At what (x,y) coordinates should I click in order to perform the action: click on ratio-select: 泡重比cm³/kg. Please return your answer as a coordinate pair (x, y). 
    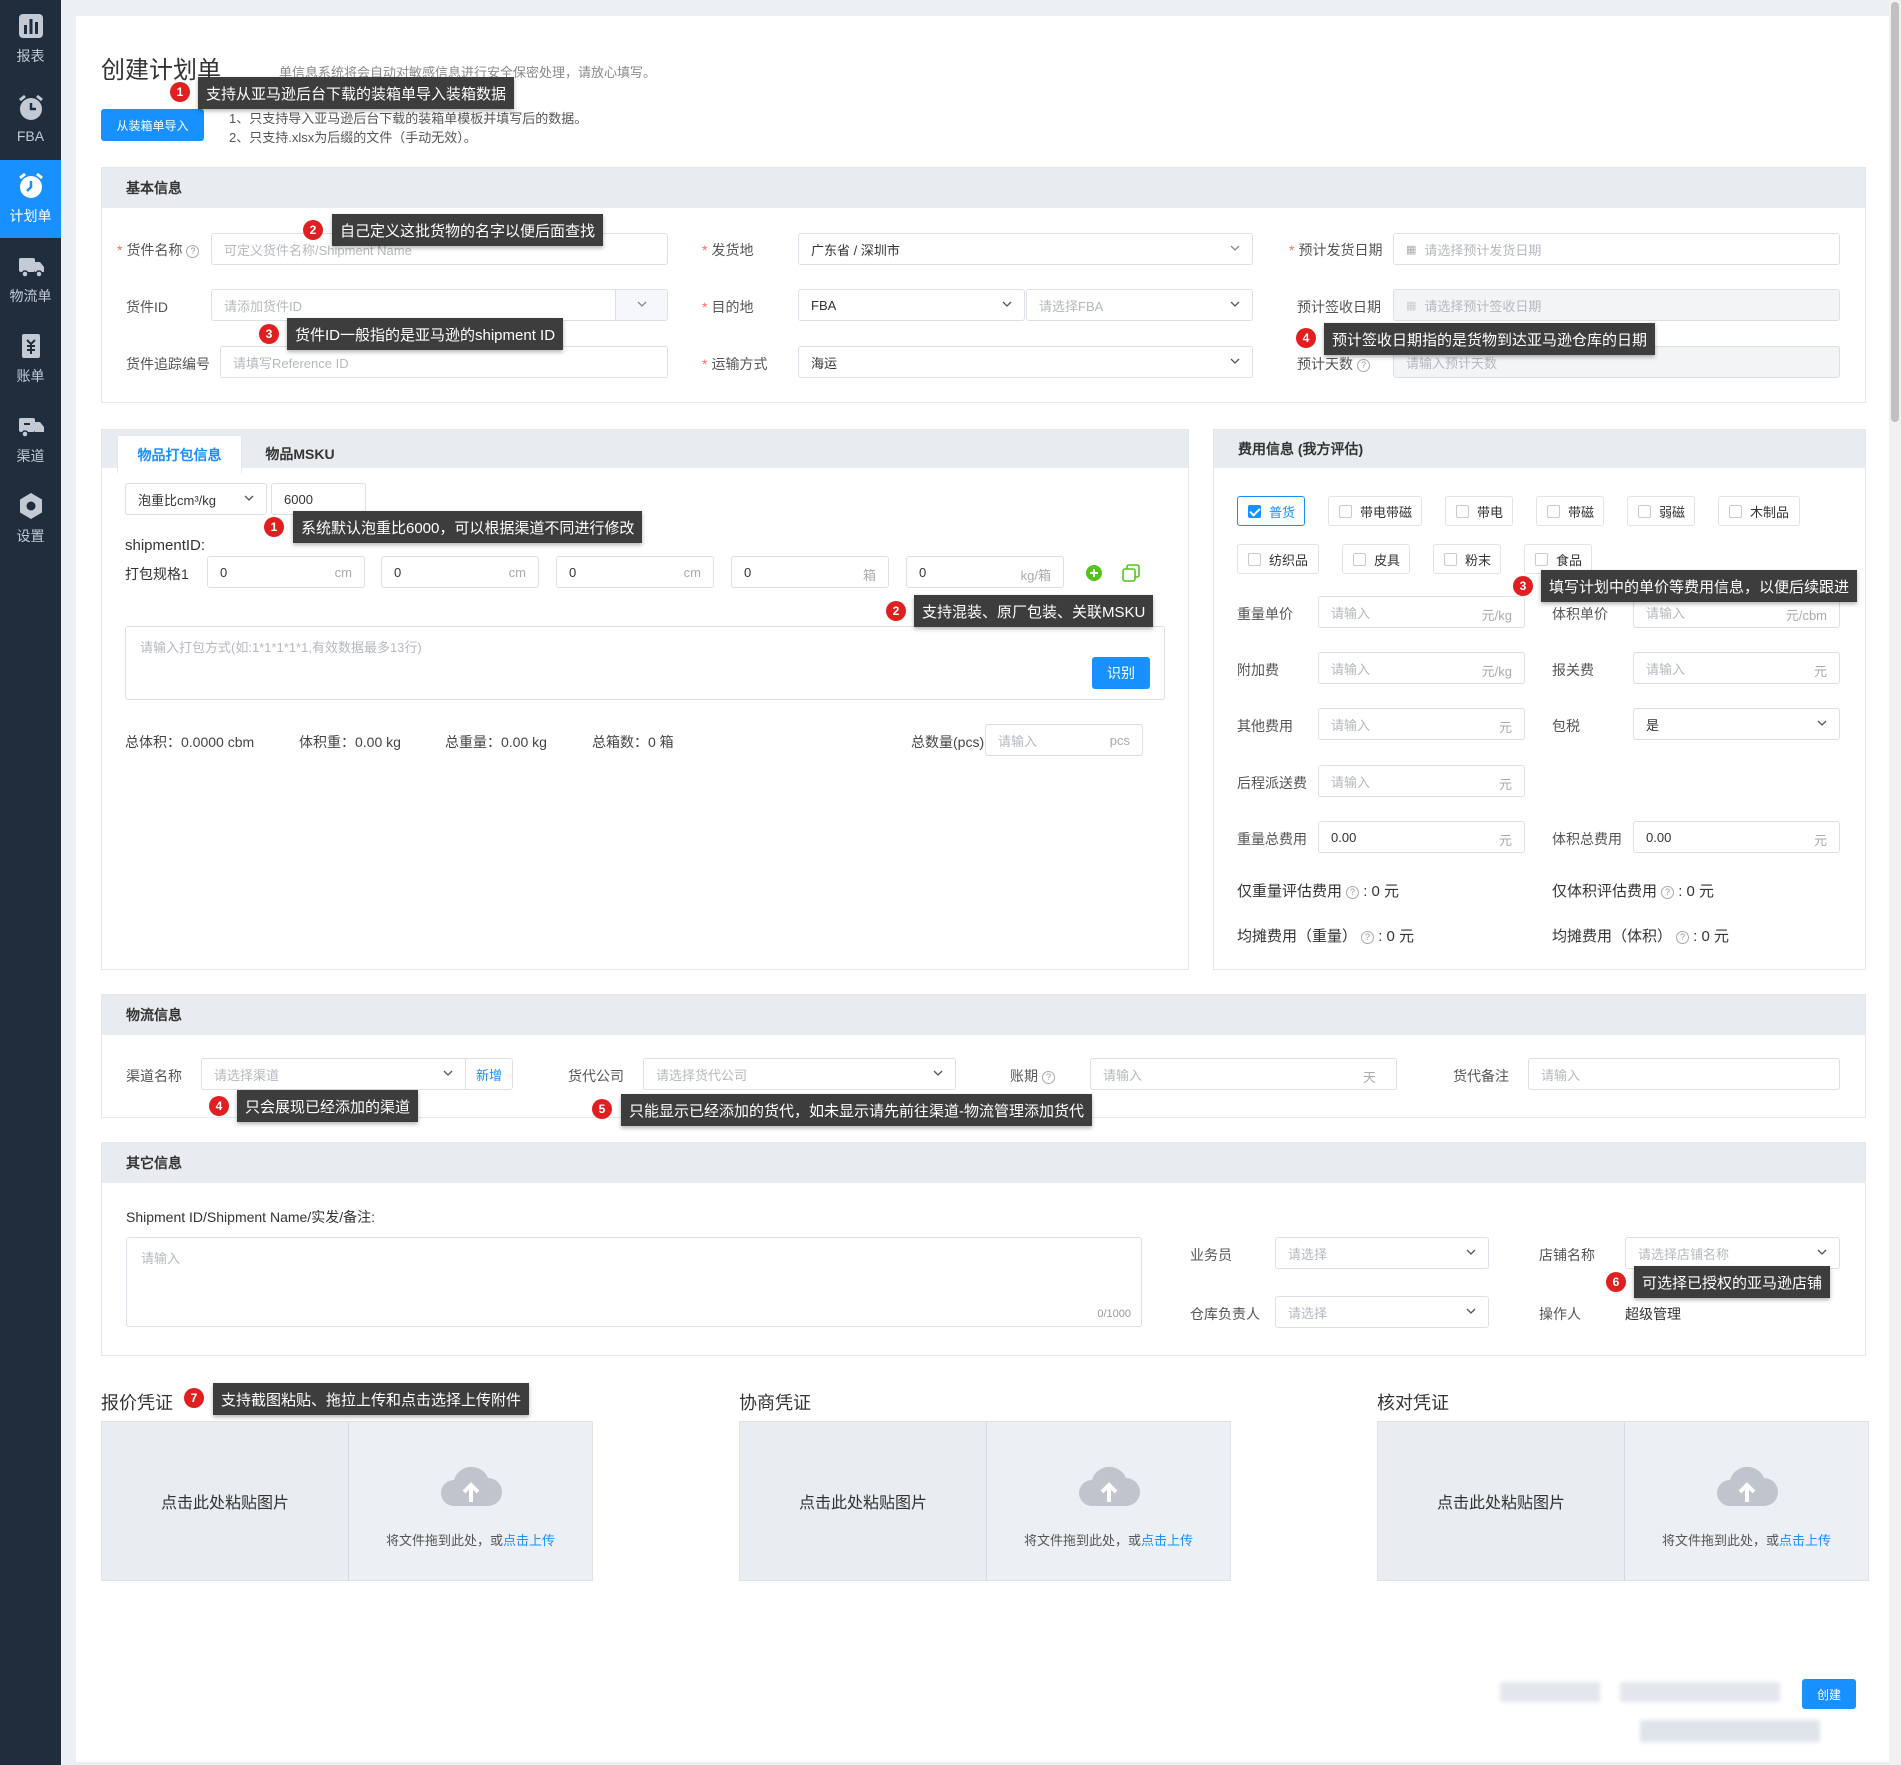
    Looking at the image, I should click on (196, 499).